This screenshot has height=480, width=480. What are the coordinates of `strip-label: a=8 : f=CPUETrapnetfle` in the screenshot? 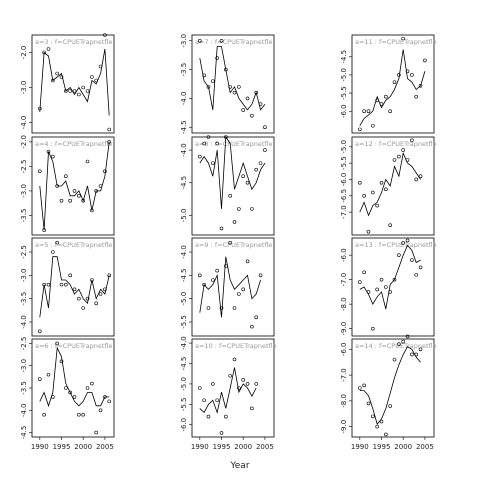 It's located at (234, 144).